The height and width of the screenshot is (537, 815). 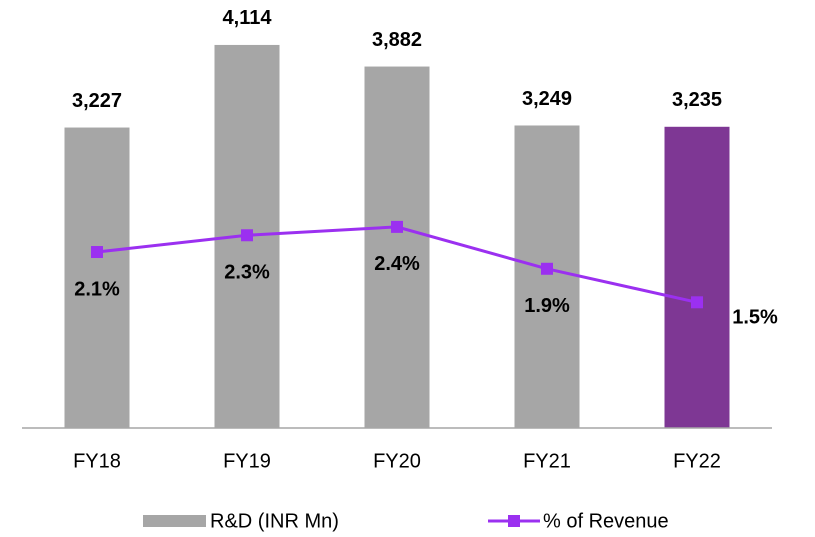 What do you see at coordinates (174, 521) in the screenshot?
I see `legend-swatch` at bounding box center [174, 521].